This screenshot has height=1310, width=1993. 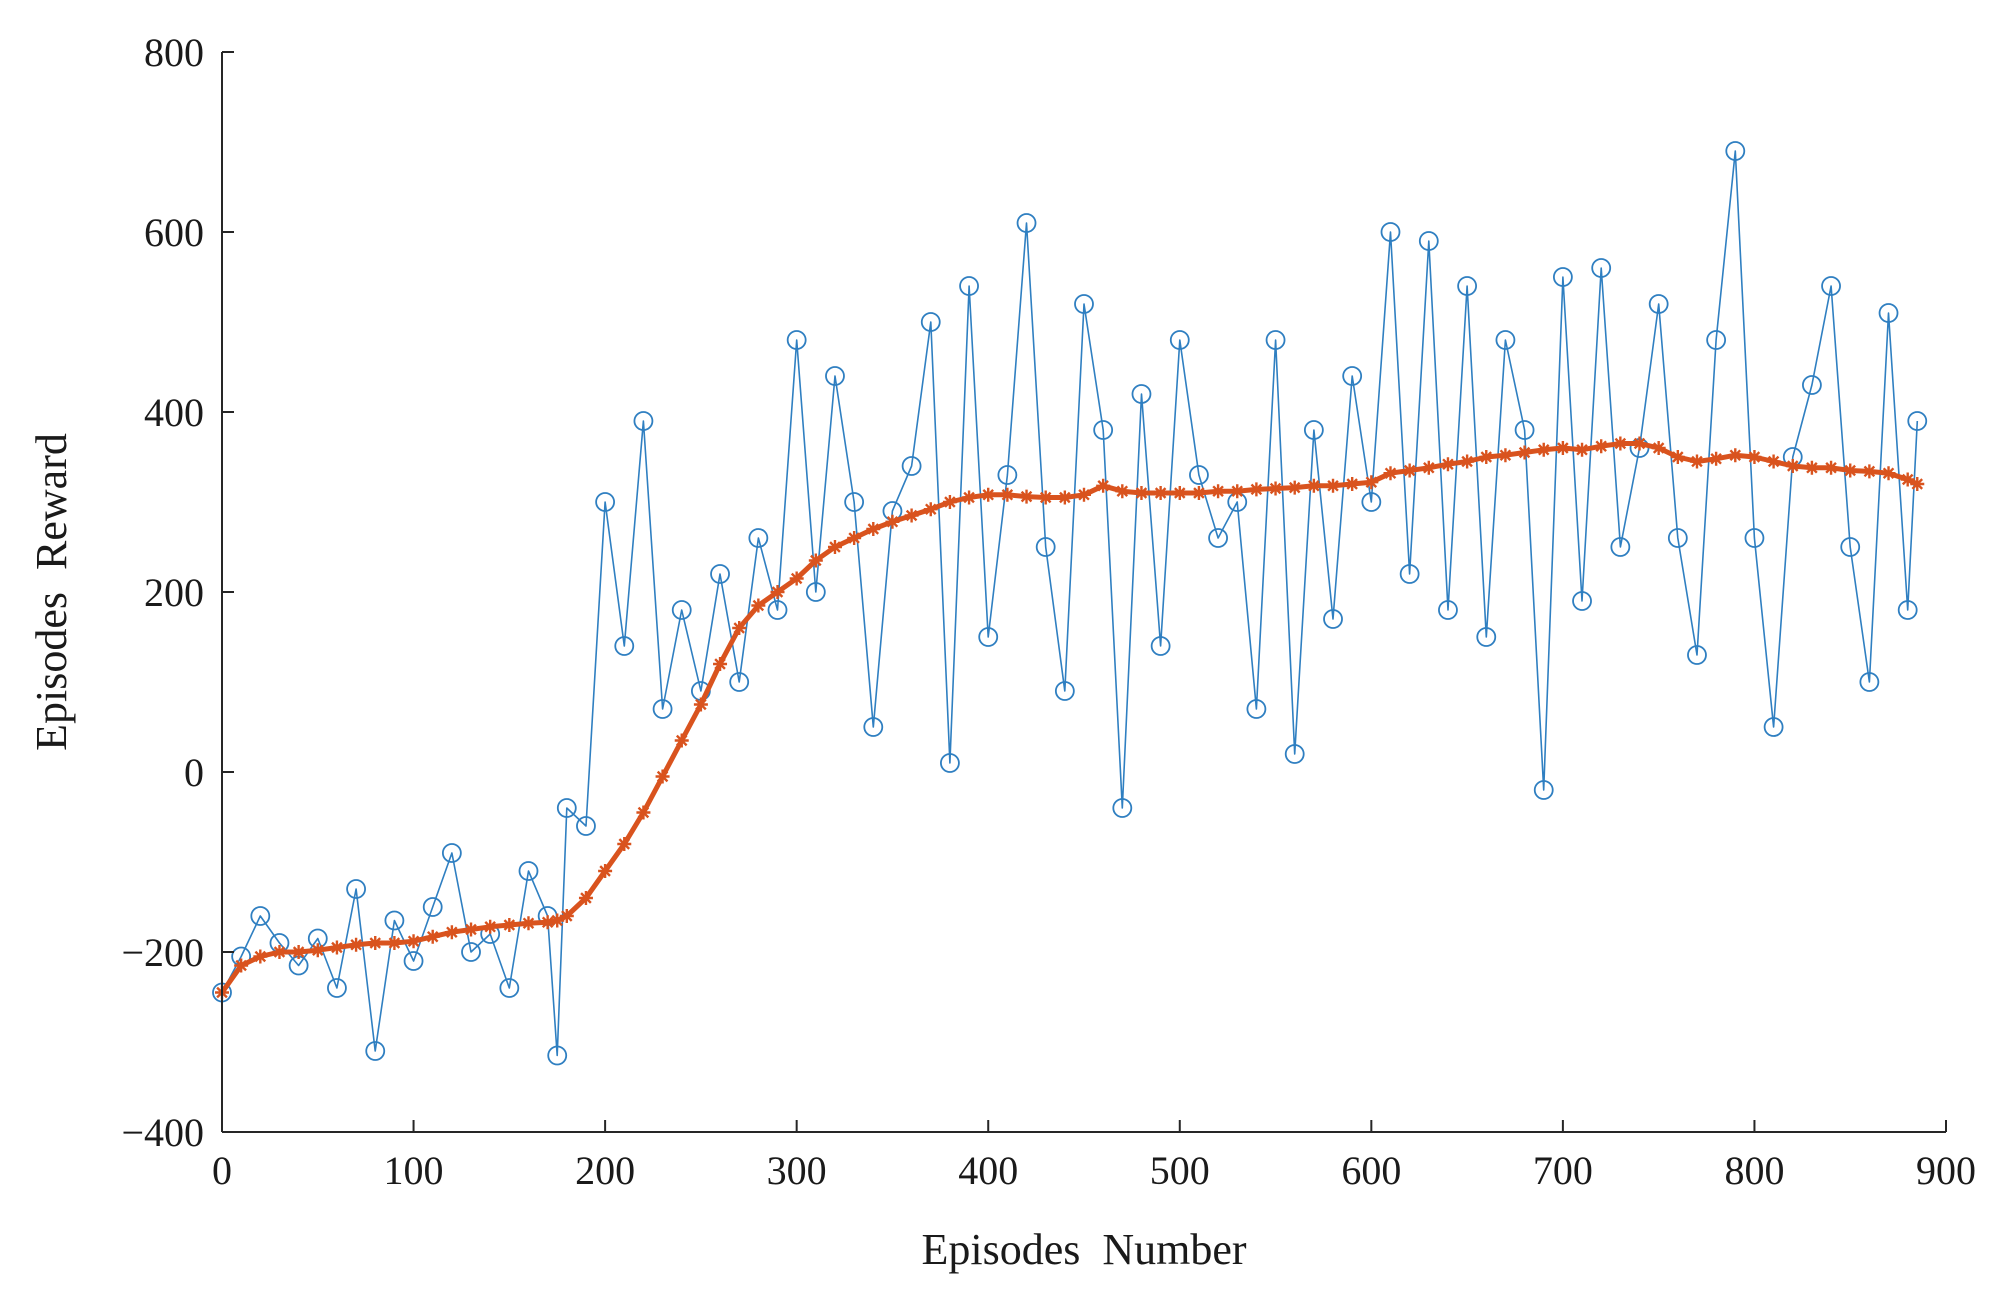 I want to click on x-tick-label: 300, so click(x=797, y=1170).